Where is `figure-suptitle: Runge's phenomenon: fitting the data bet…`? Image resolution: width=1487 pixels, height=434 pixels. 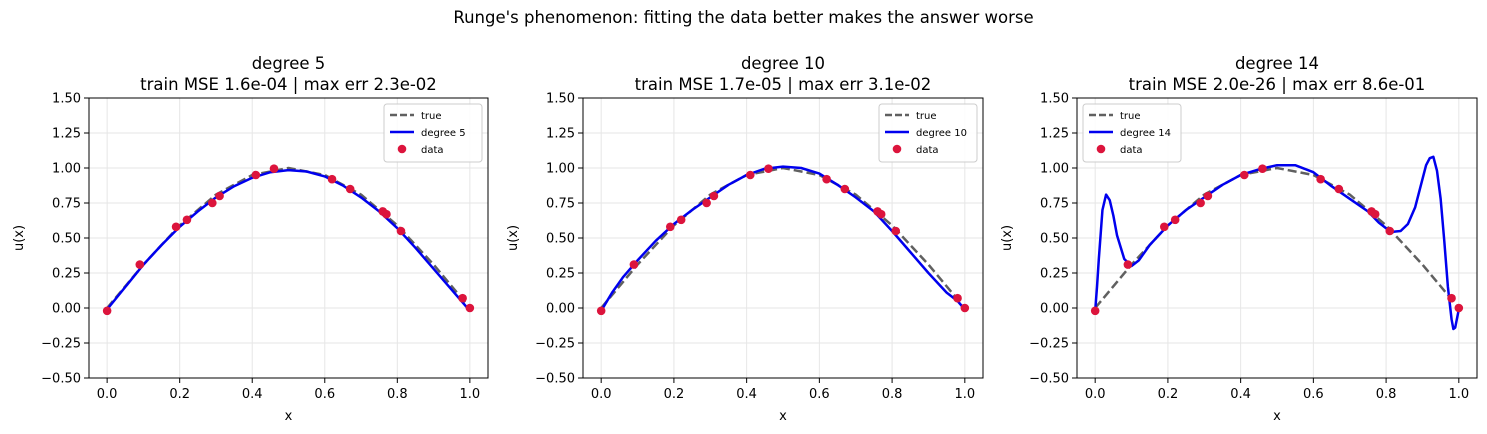
figure-suptitle: Runge's phenomenon: fitting the data bet… is located at coordinates (743, 17).